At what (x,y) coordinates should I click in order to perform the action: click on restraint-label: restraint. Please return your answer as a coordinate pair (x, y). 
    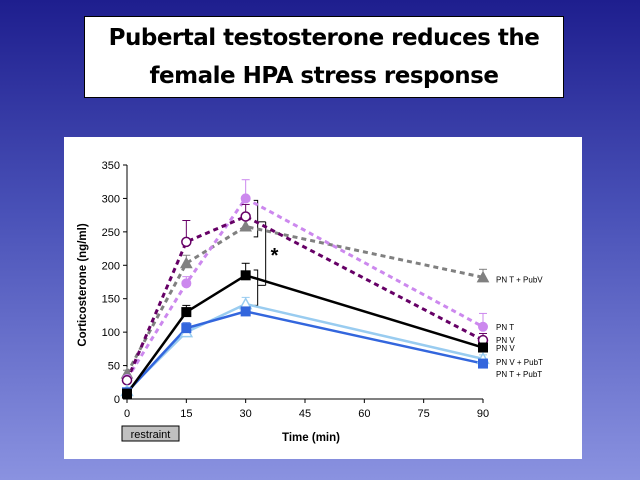
    Looking at the image, I should click on (151, 435).